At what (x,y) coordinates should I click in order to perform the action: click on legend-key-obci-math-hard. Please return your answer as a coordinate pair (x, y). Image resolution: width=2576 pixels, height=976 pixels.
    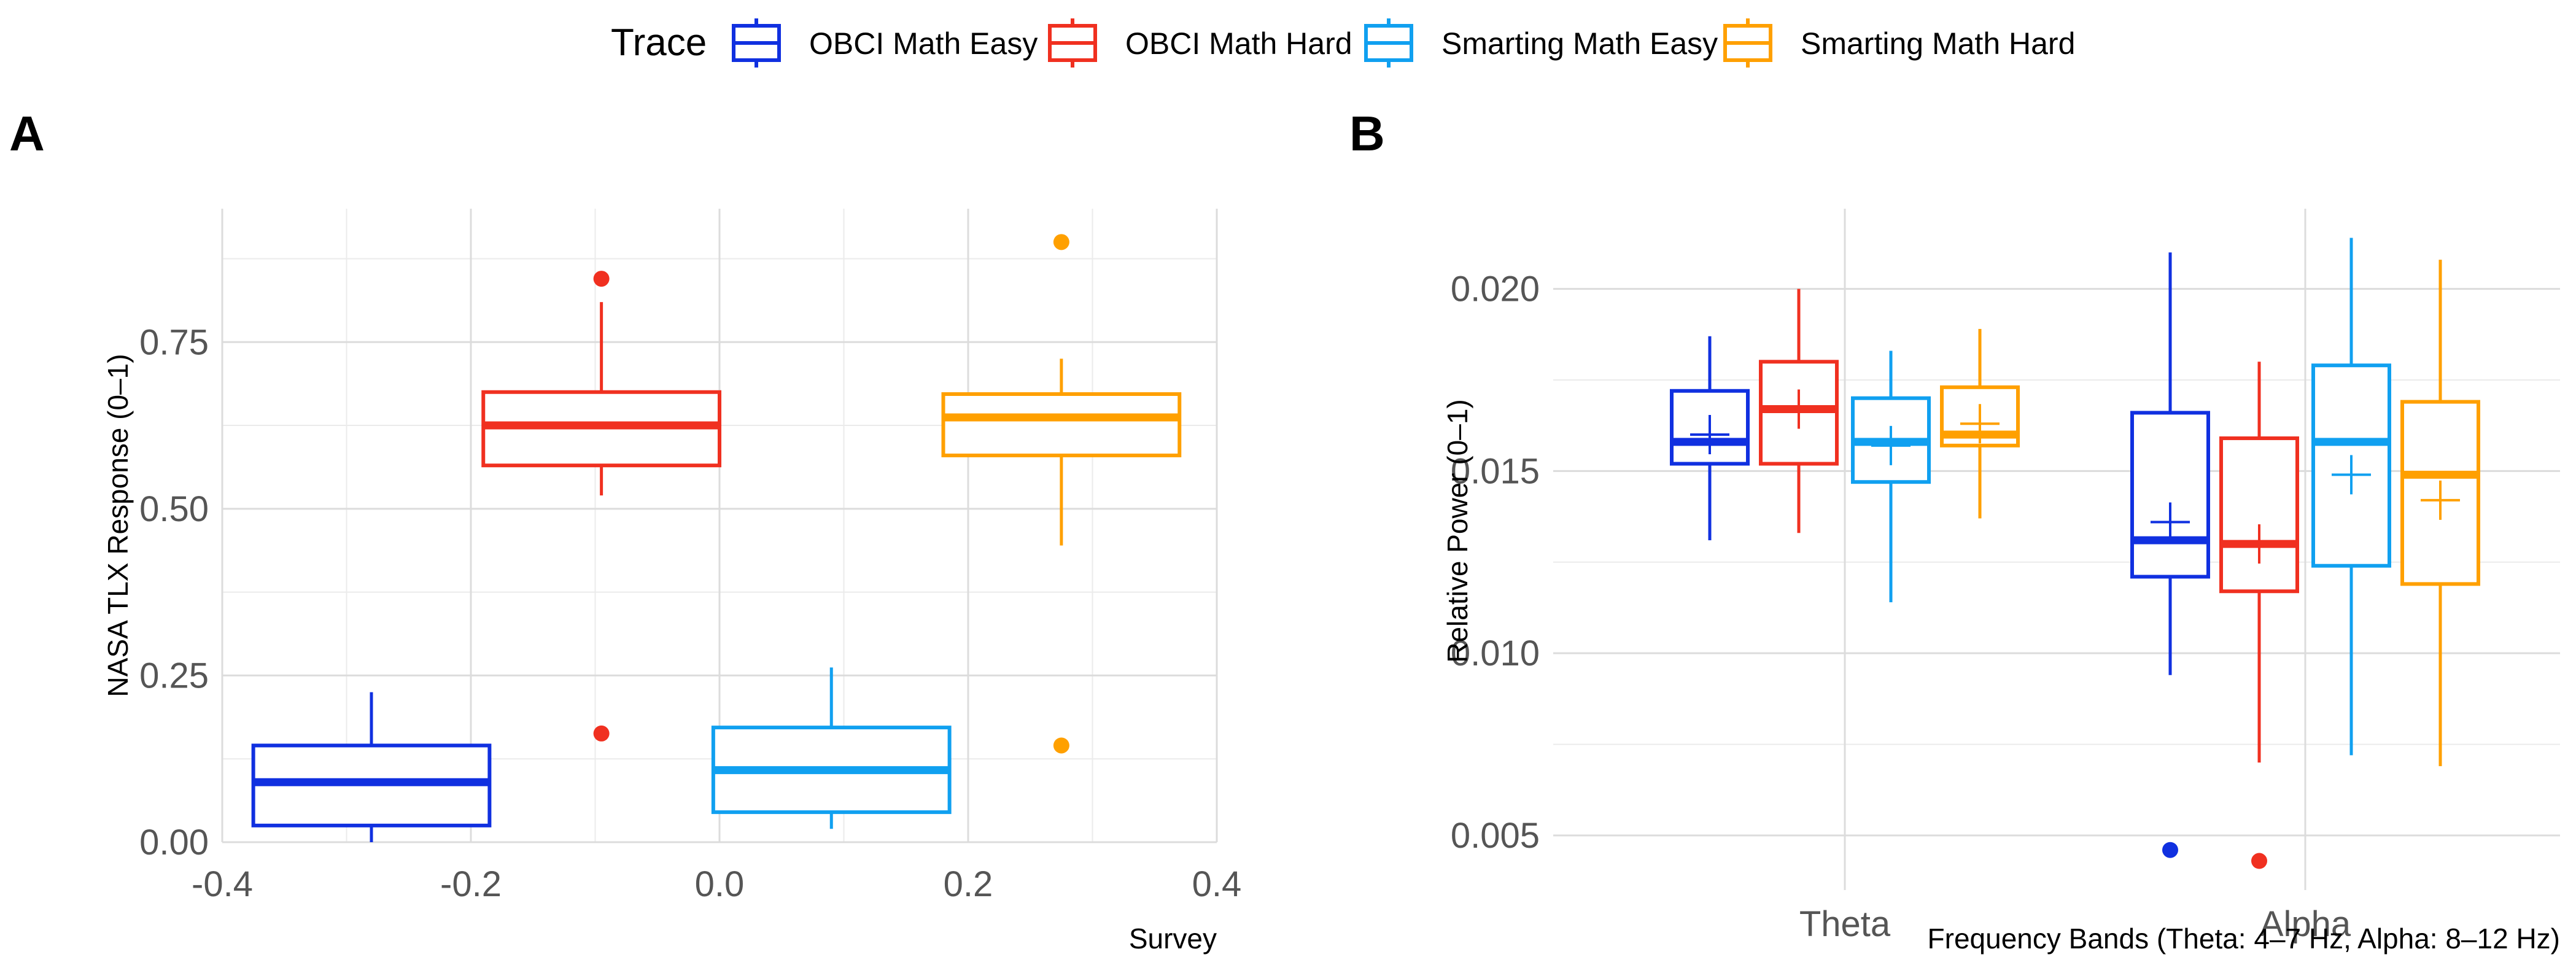
    Looking at the image, I should click on (1072, 43).